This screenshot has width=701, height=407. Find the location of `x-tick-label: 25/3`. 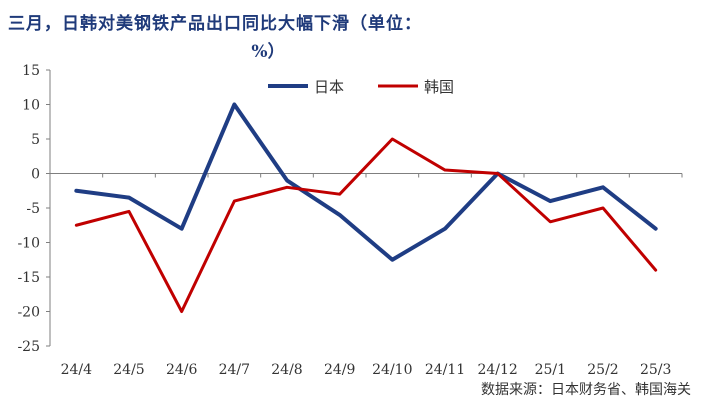

x-tick-label: 25/3 is located at coordinates (655, 370).